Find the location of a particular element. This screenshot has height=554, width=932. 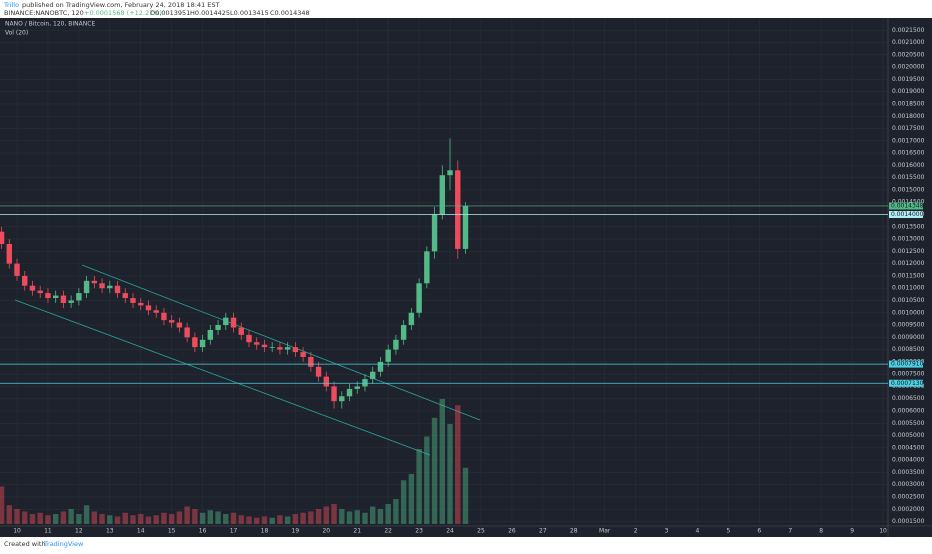

y-tick-label: 0.0002500 is located at coordinates (908, 496).